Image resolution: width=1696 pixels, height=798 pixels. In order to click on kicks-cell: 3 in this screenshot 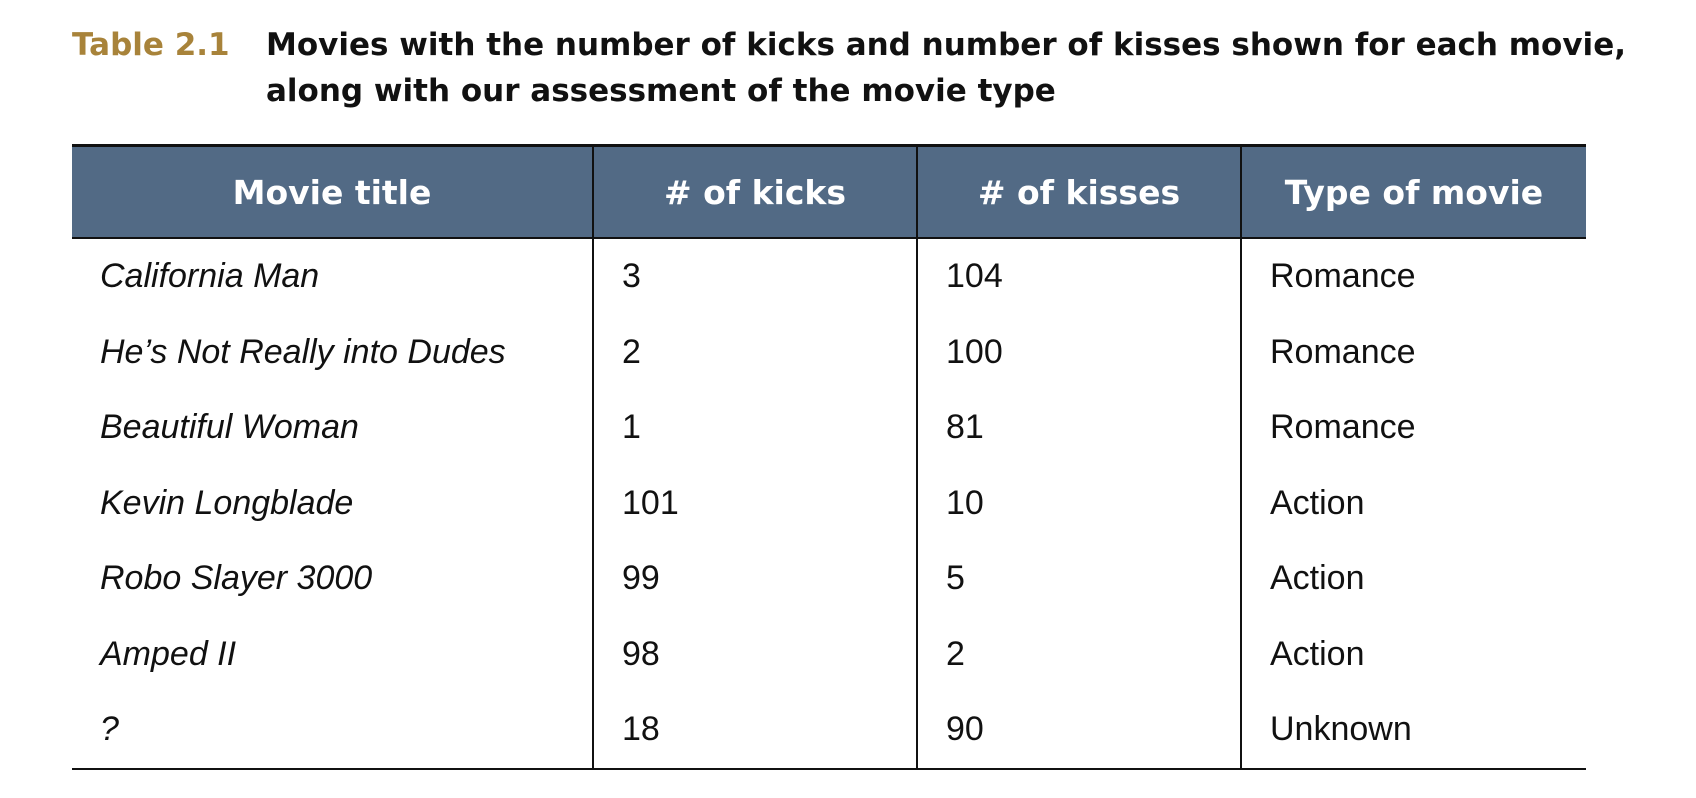, I will do `click(754, 276)`.